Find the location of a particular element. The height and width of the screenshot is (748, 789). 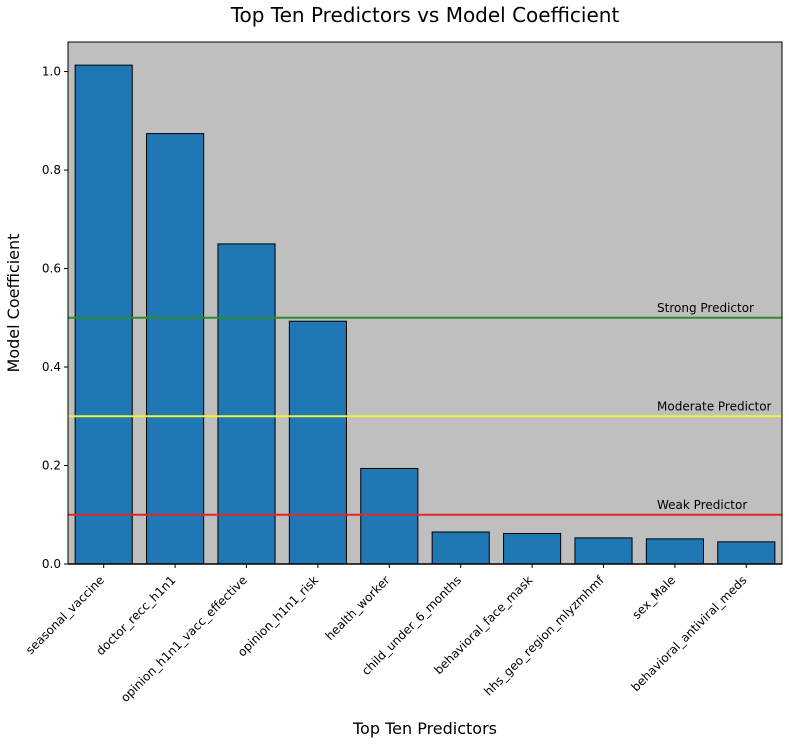

x-tick-label-sex_Male: sex_Male is located at coordinates (653, 597).